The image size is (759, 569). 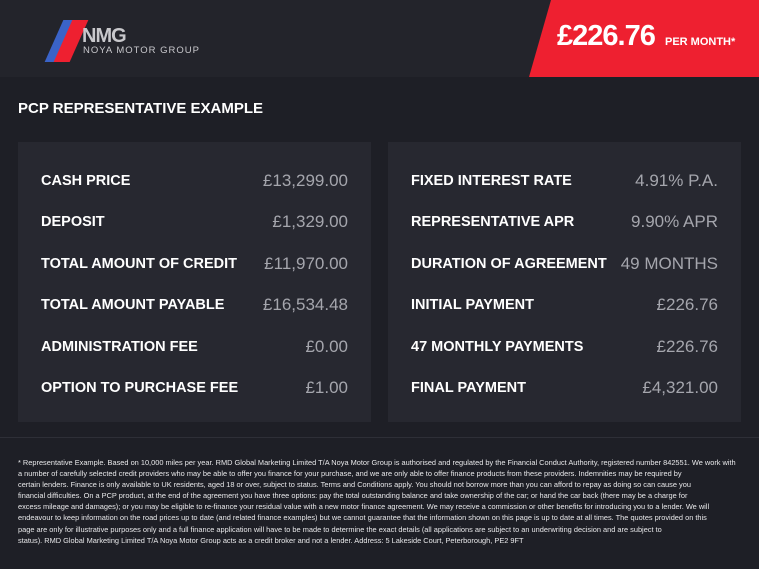 I want to click on finance-row: 47 MONTHLY PAYMENTS £226.76, so click(x=564, y=347).